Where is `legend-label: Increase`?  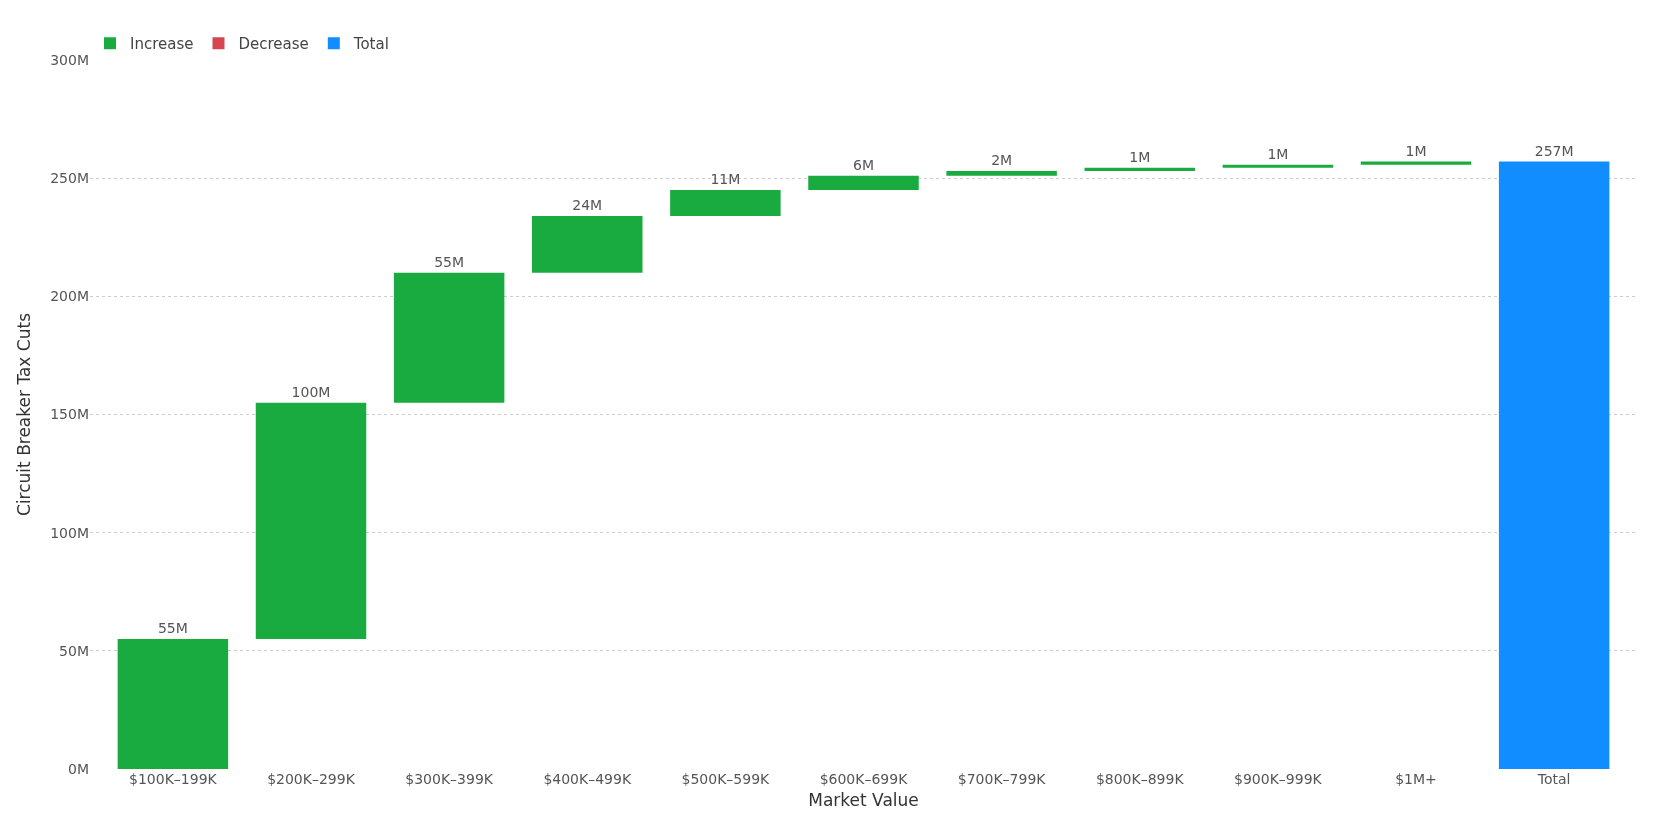
legend-label: Increase is located at coordinates (162, 44).